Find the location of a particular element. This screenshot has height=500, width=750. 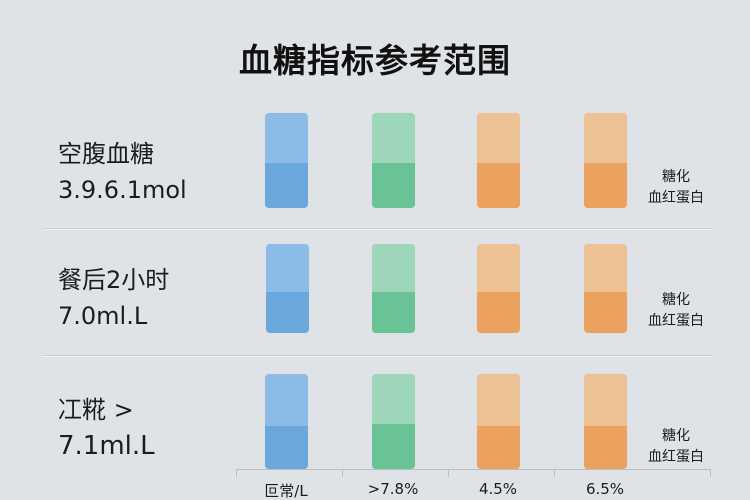

row-name: 空腹血糖 is located at coordinates (106, 154).